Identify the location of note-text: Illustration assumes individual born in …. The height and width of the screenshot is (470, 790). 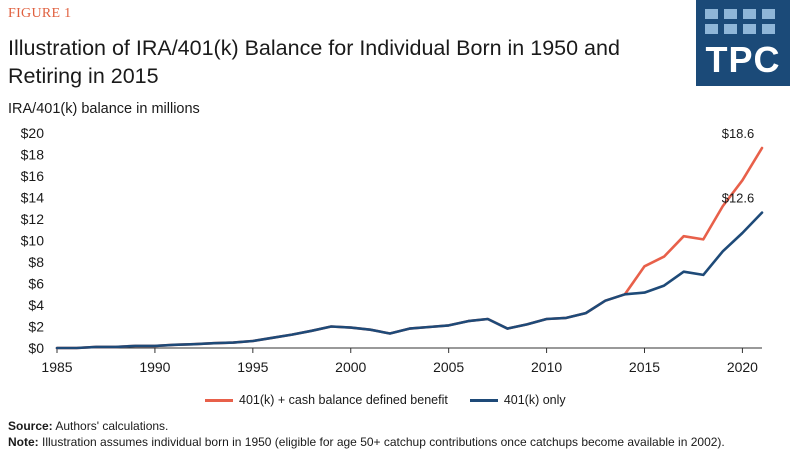
(381, 442).